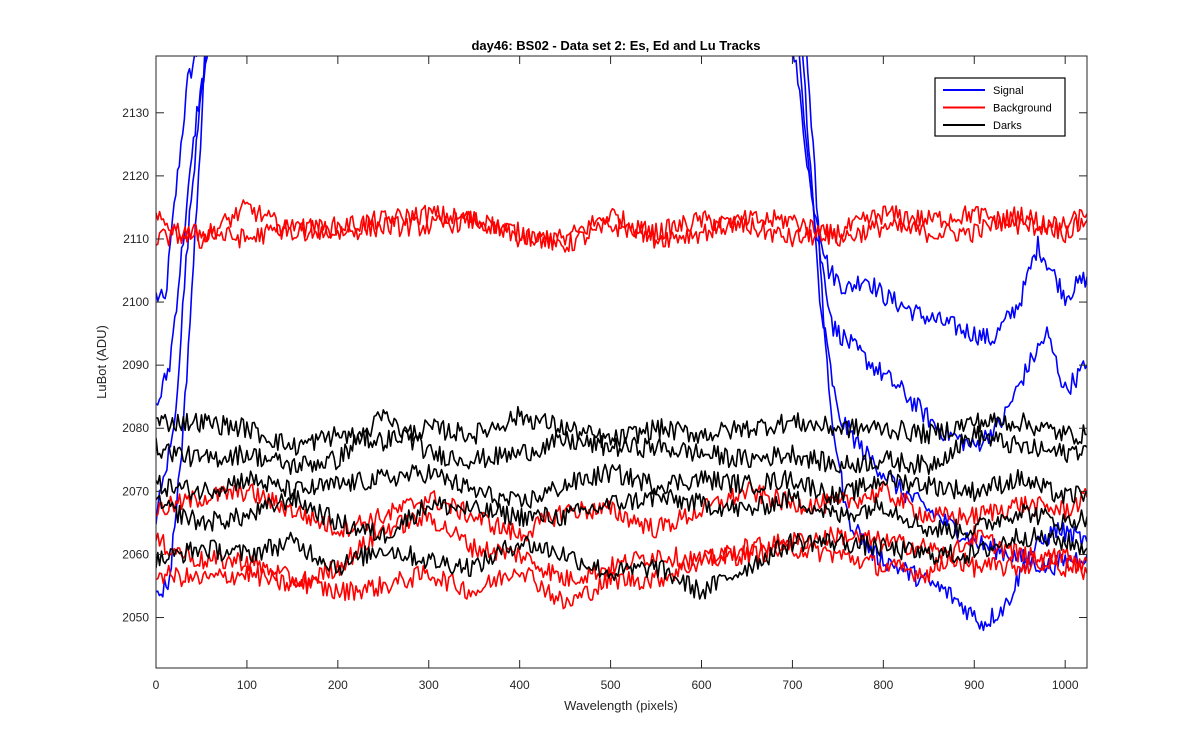 The height and width of the screenshot is (750, 1200). Describe the element at coordinates (135, 365) in the screenshot. I see `y-tick-label: 2090` at that location.